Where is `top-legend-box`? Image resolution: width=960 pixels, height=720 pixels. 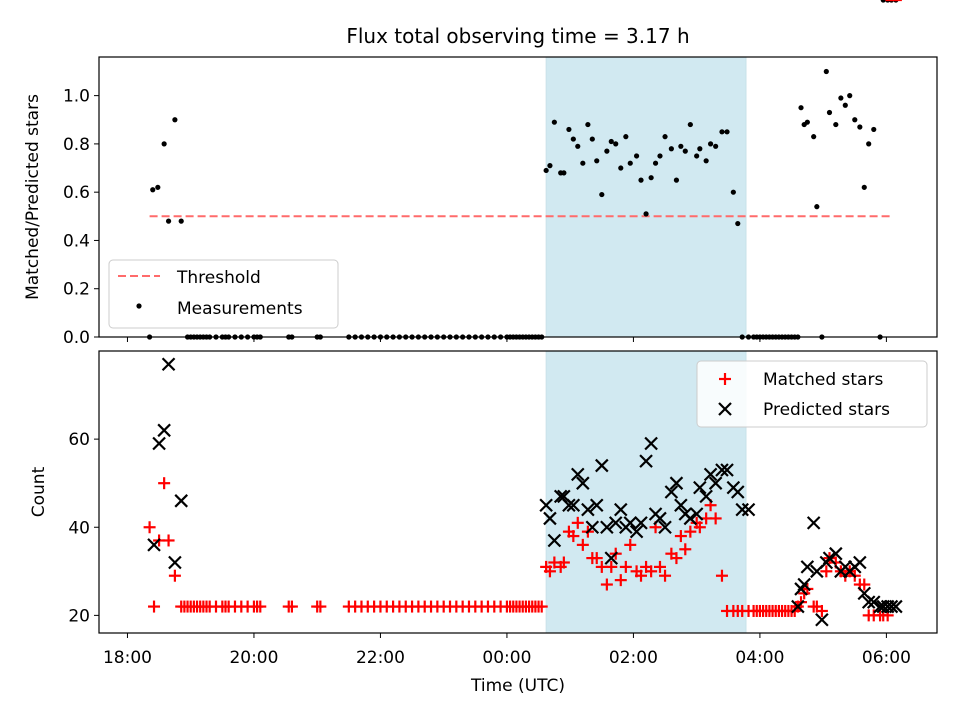
top-legend-box is located at coordinates (223, 294).